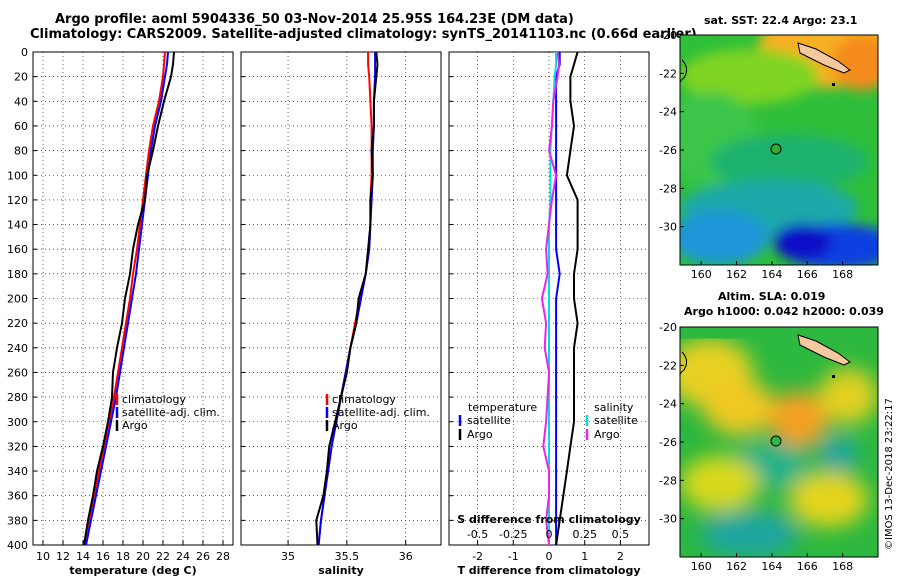  Describe the element at coordinates (616, 420) in the screenshot. I see `diff-legend-label-right: satellite` at that location.